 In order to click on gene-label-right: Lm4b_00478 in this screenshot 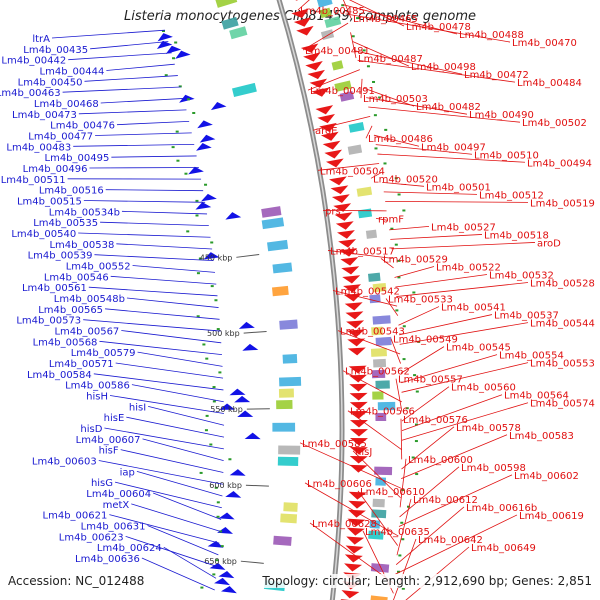, I will do `click(438, 27)`.